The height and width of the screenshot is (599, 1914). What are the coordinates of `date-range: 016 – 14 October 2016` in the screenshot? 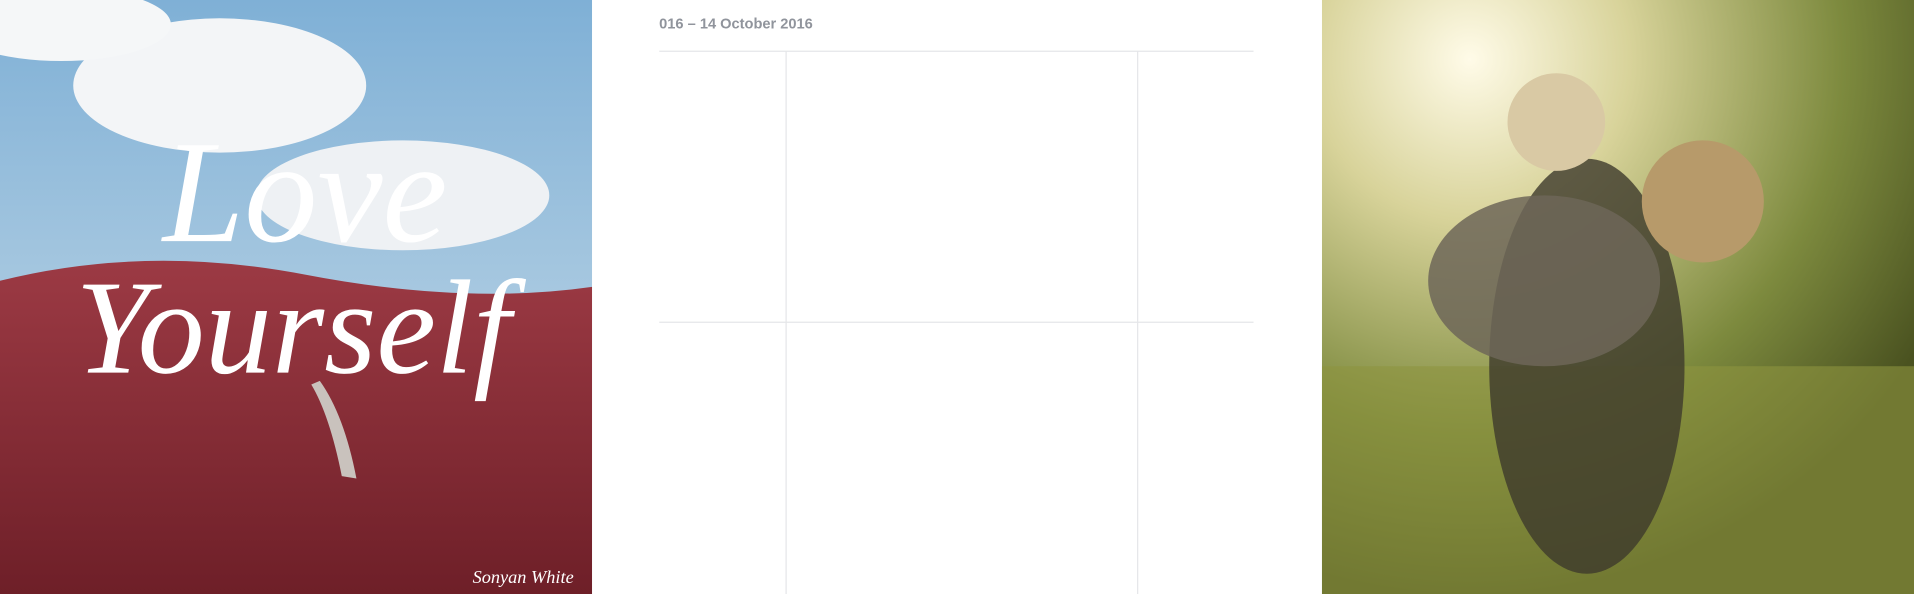 It's located at (736, 24).